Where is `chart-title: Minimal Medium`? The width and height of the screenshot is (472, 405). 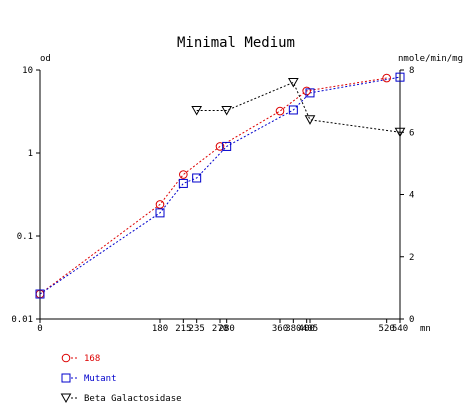 chart-title: Minimal Medium is located at coordinates (236, 43).